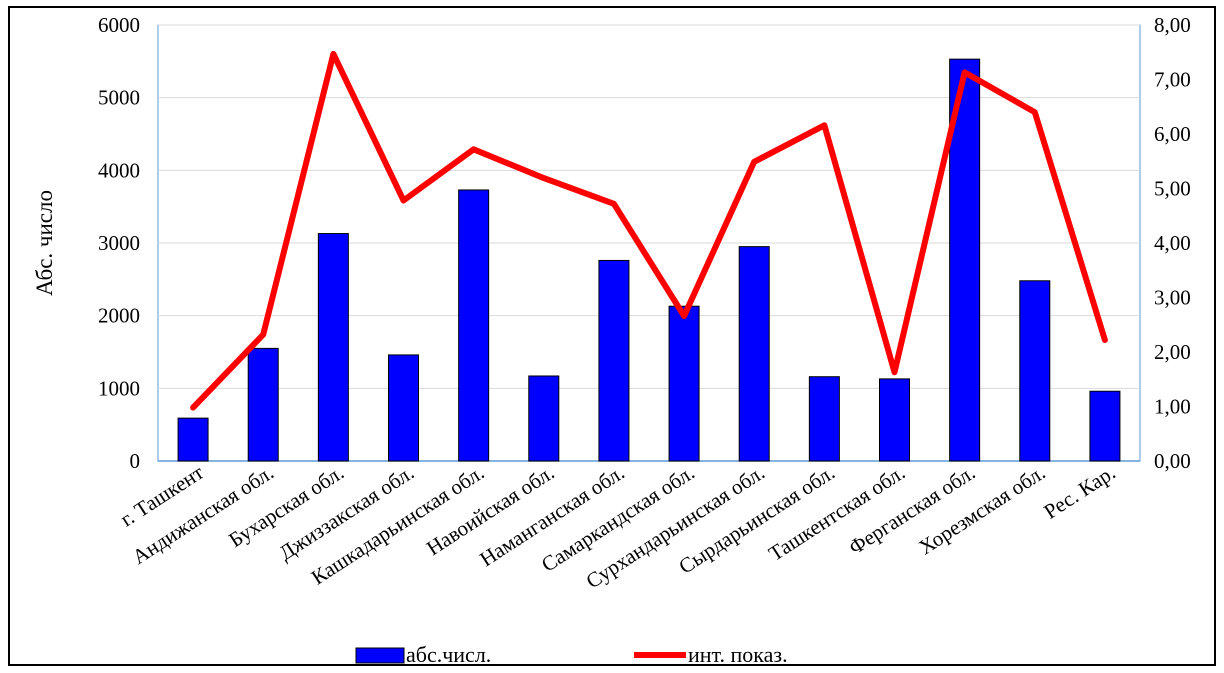 Image resolution: width=1224 pixels, height=673 pixels. Describe the element at coordinates (1080, 492) in the screenshot. I see `x-tick-label: Рес. Кар.` at that location.